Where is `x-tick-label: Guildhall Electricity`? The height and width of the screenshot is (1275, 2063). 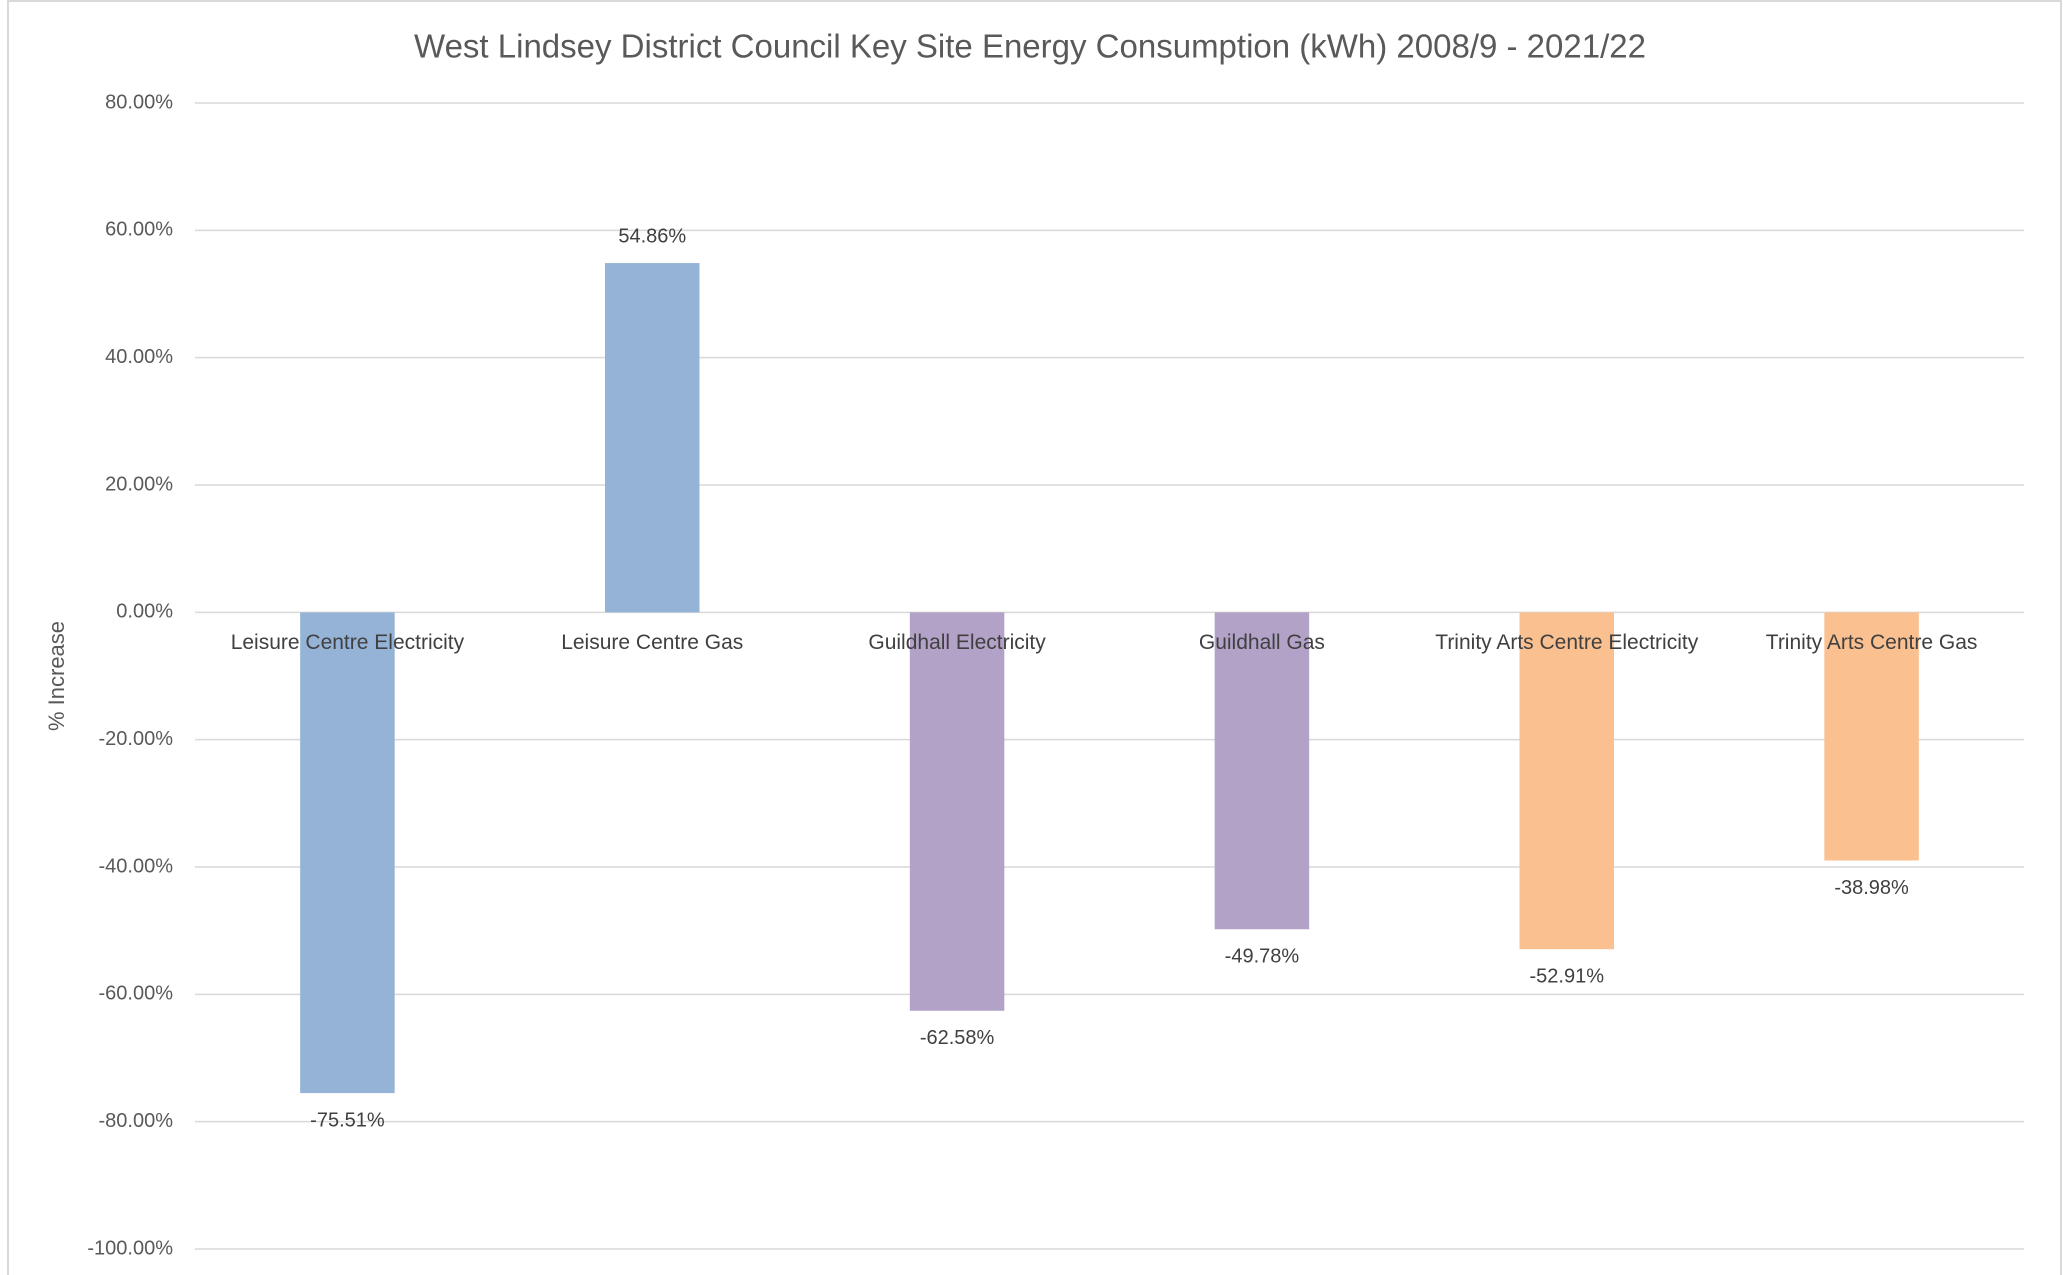
x-tick-label: Guildhall Electricity is located at coordinates (957, 642).